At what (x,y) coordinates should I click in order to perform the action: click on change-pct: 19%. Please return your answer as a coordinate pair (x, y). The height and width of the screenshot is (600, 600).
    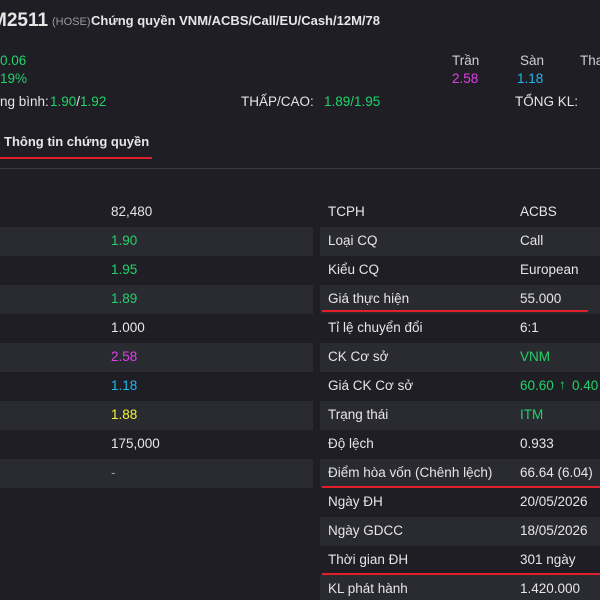
    Looking at the image, I should click on (14, 78).